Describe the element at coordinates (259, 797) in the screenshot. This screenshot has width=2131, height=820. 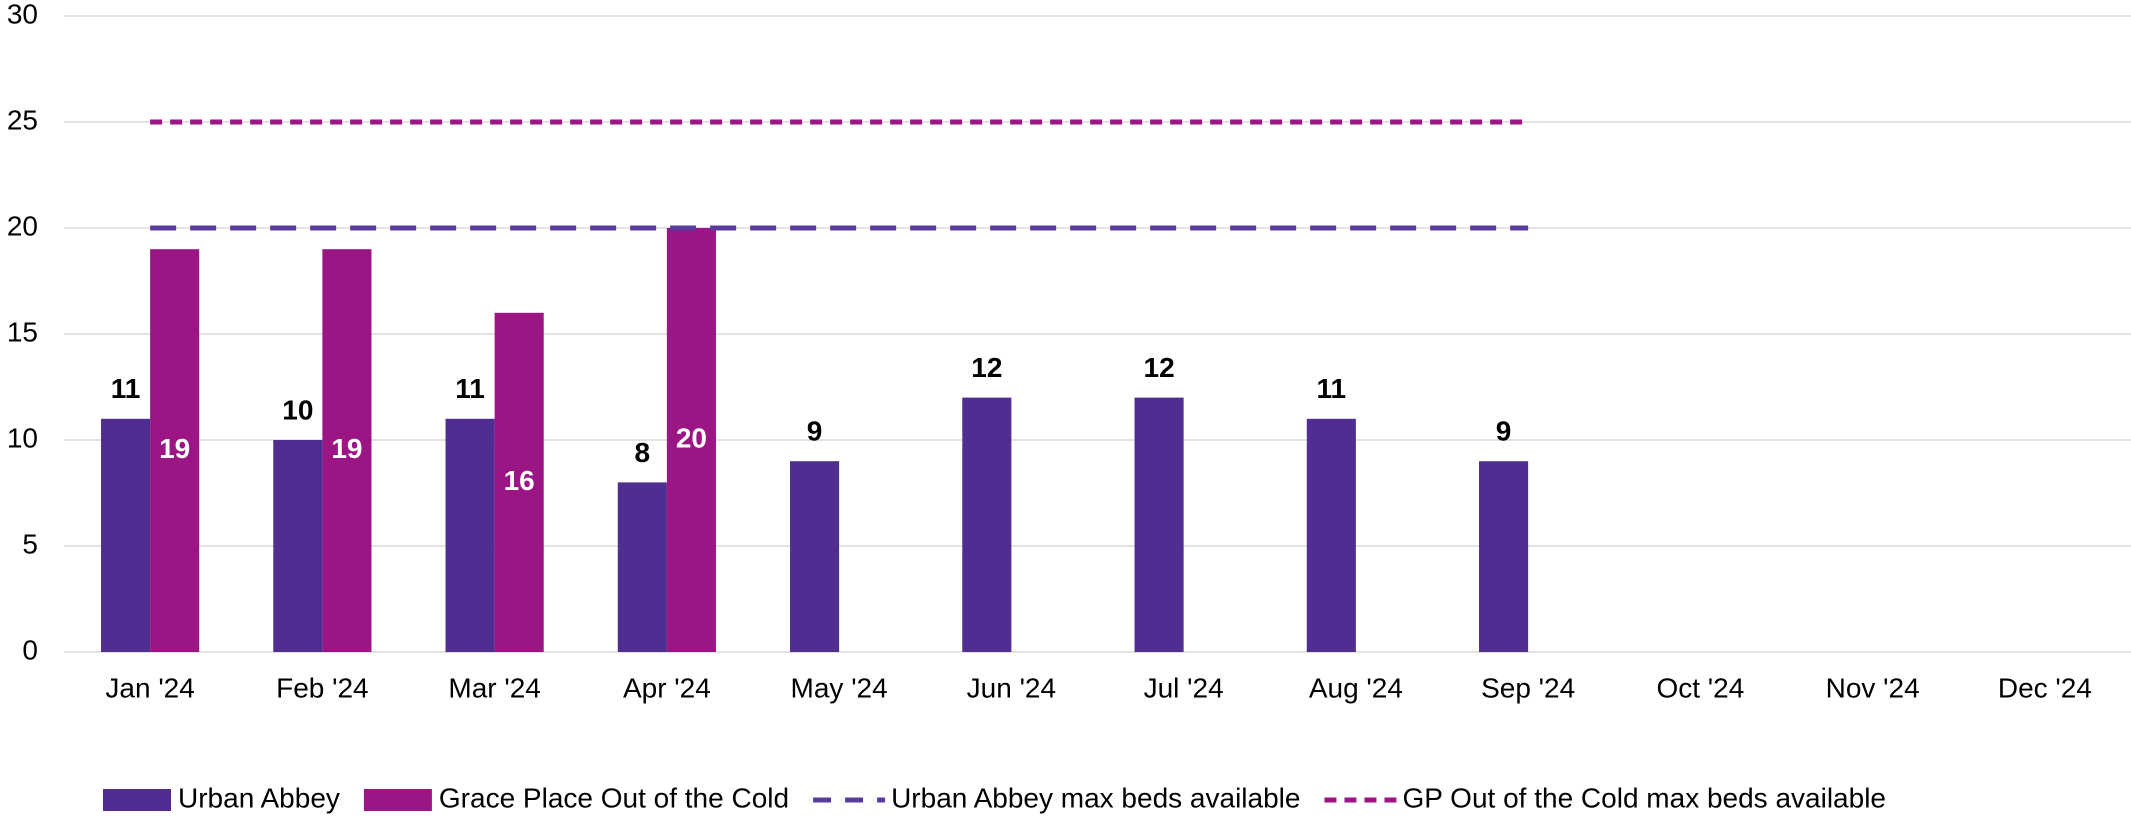
I see `legend-label: Urban Abbey` at that location.